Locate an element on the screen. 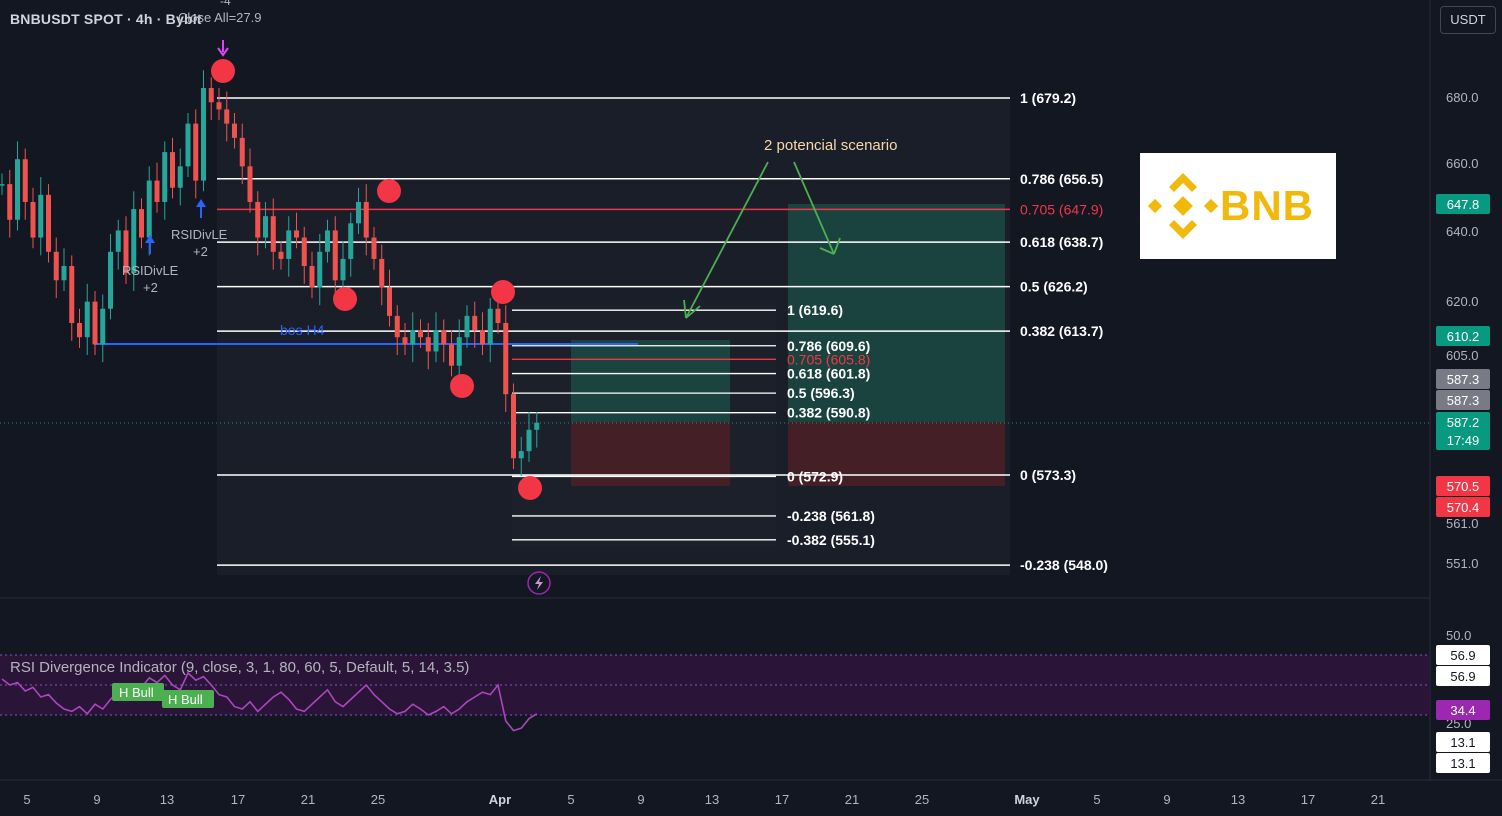 The width and height of the screenshot is (1502, 816). lightning-icon is located at coordinates (539, 583).